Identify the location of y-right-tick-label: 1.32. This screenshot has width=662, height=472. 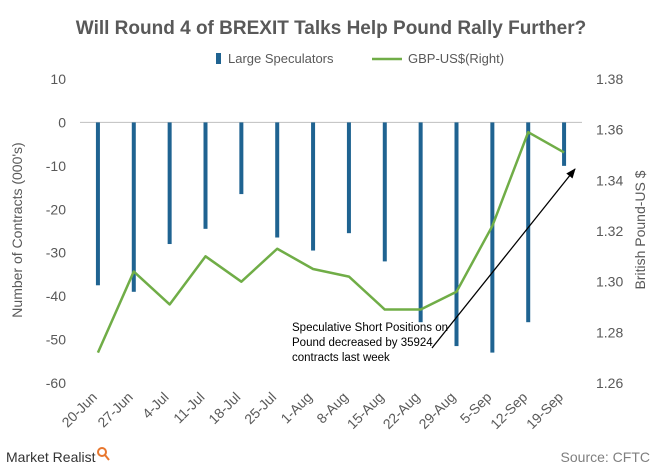
(609, 231).